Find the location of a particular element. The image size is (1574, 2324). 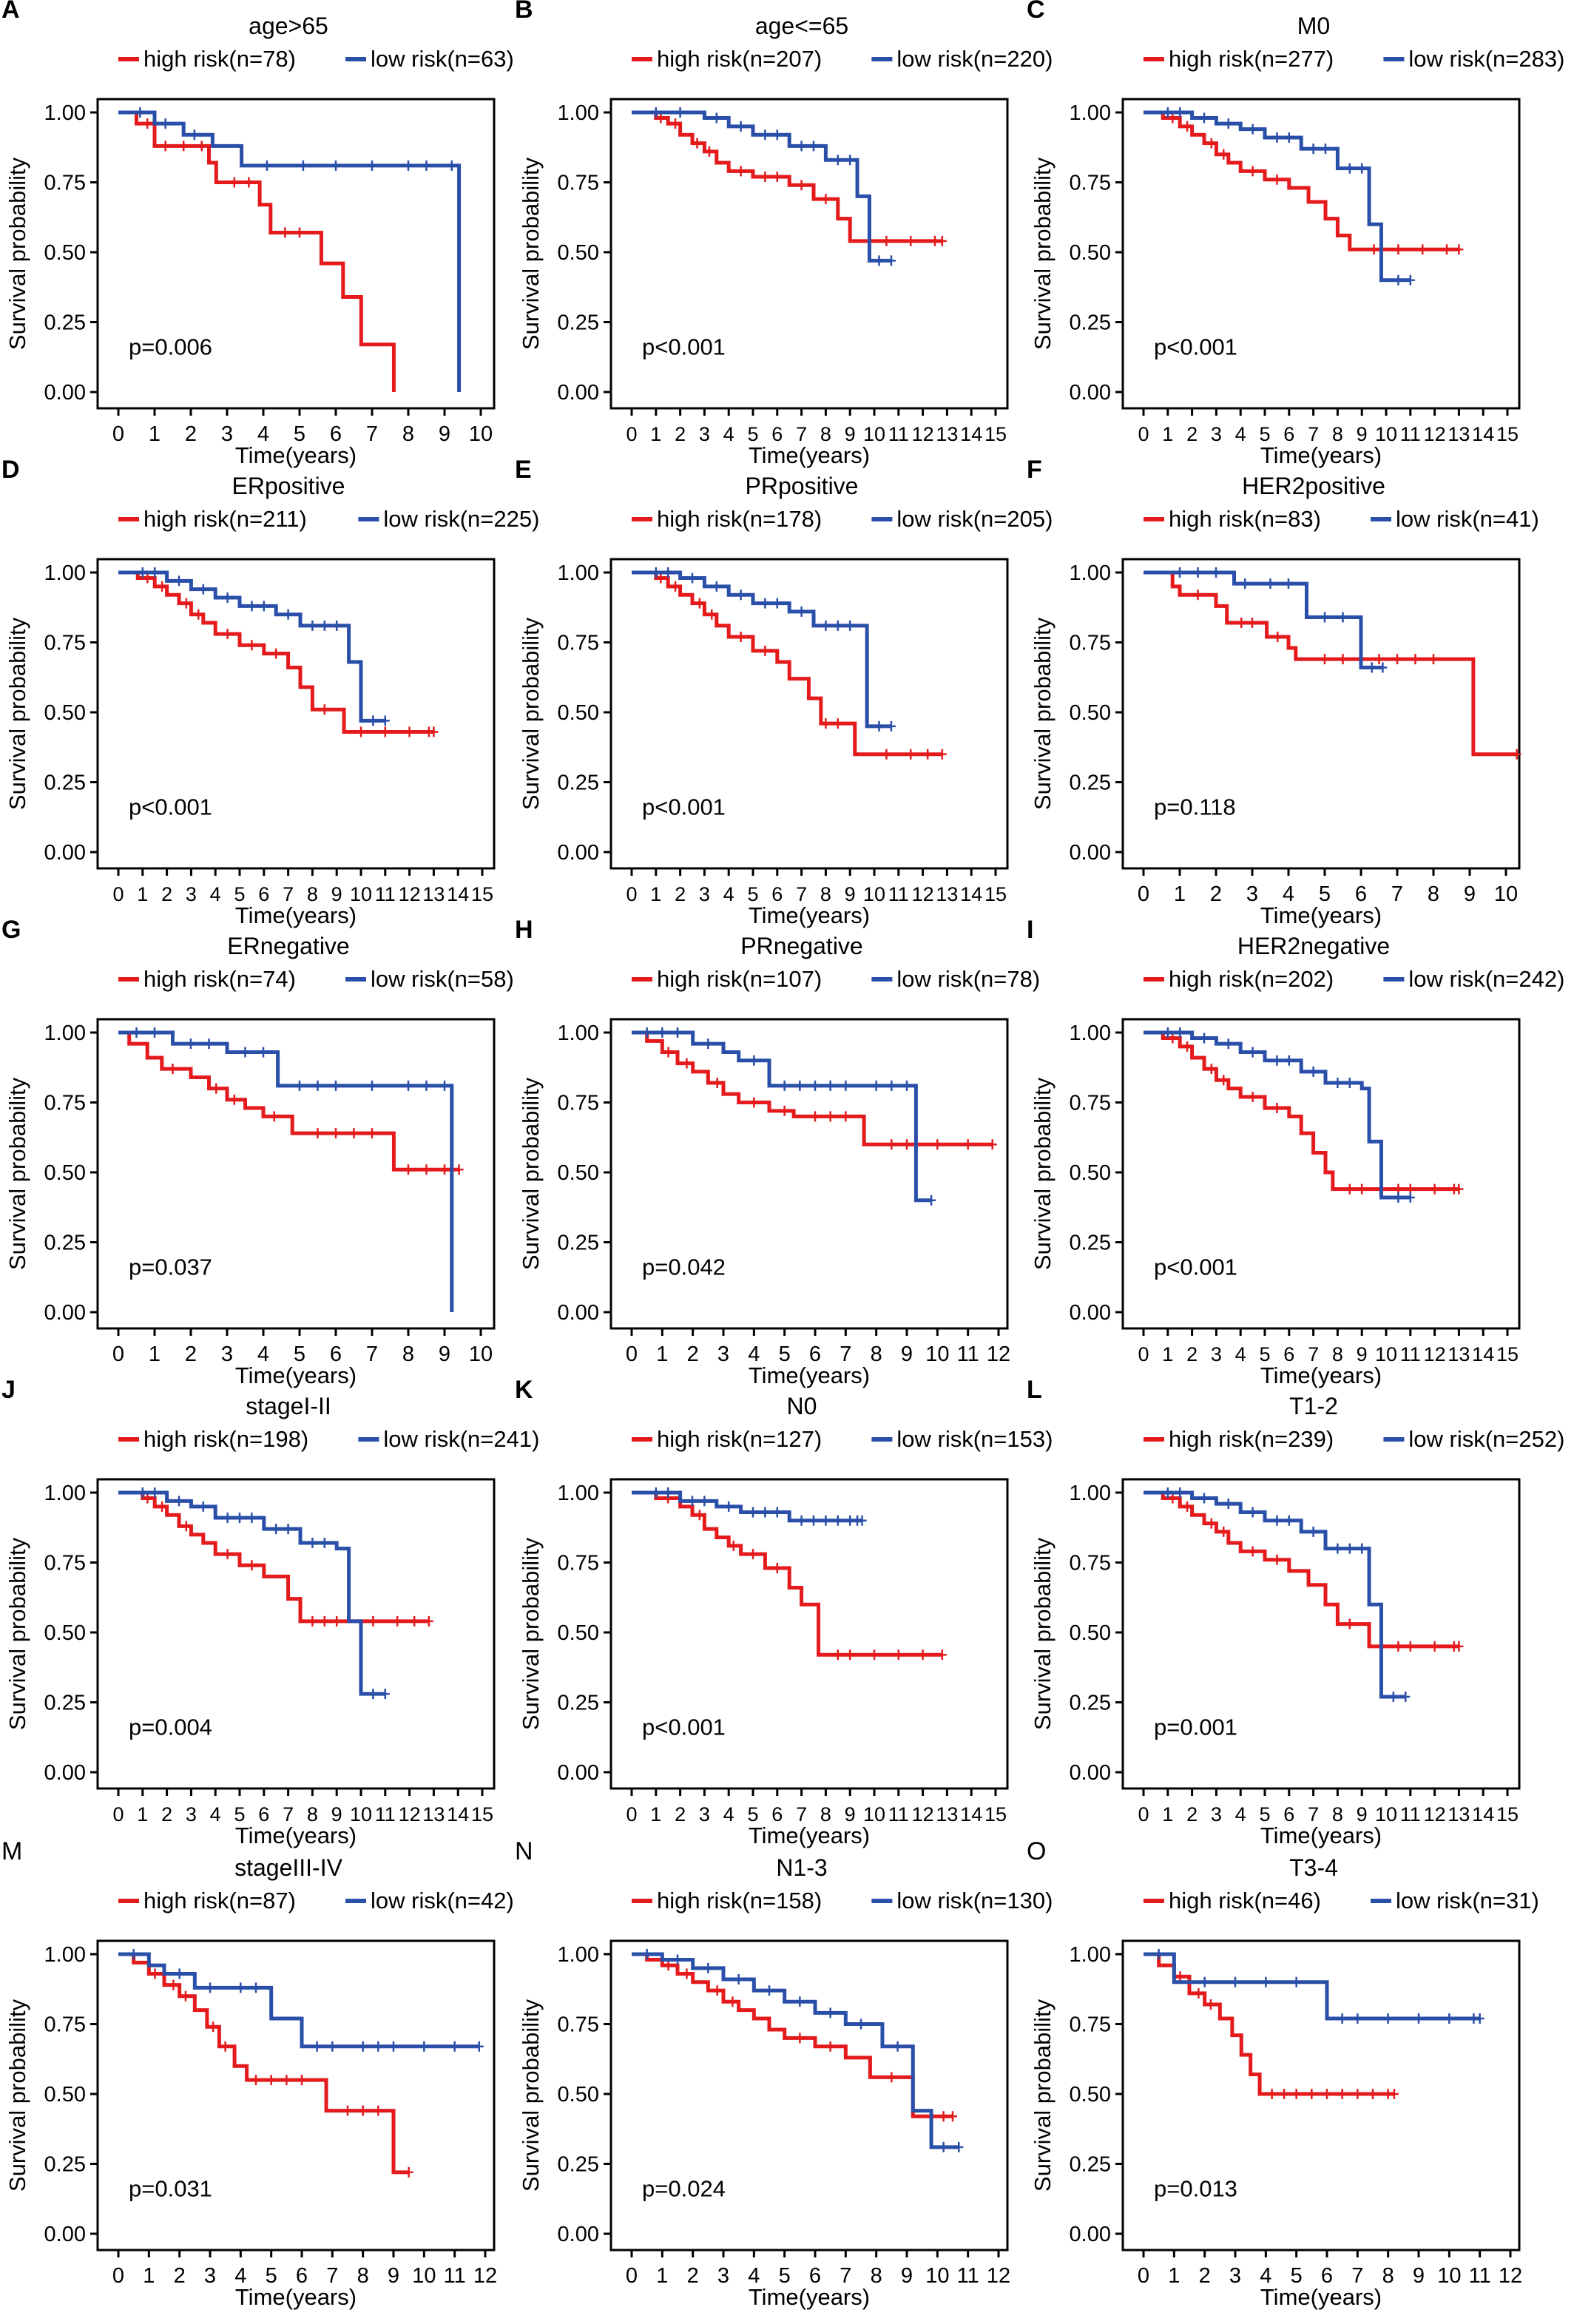

x-tick-label: 11 is located at coordinates (385, 894).